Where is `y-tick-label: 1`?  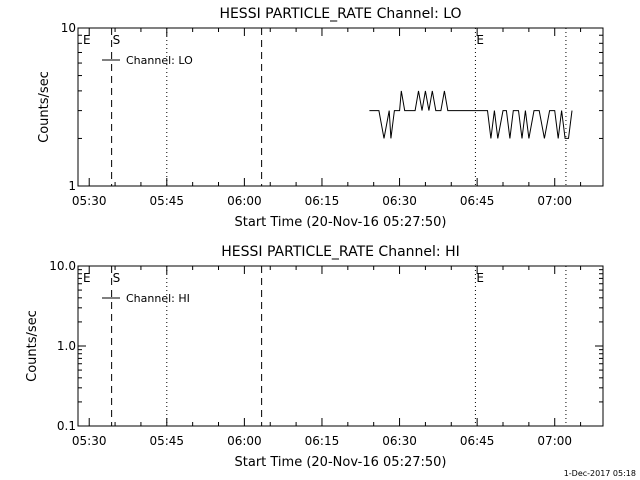 y-tick-label: 1 is located at coordinates (72, 186).